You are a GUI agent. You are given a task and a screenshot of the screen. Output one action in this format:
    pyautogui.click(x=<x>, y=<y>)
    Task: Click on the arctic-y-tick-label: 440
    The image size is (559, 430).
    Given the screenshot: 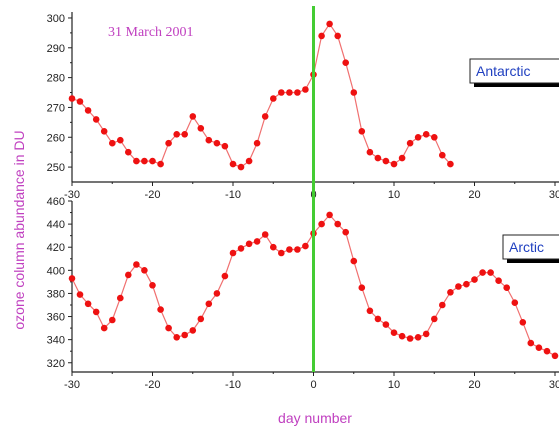 What is the action you would take?
    pyautogui.click(x=56, y=225)
    